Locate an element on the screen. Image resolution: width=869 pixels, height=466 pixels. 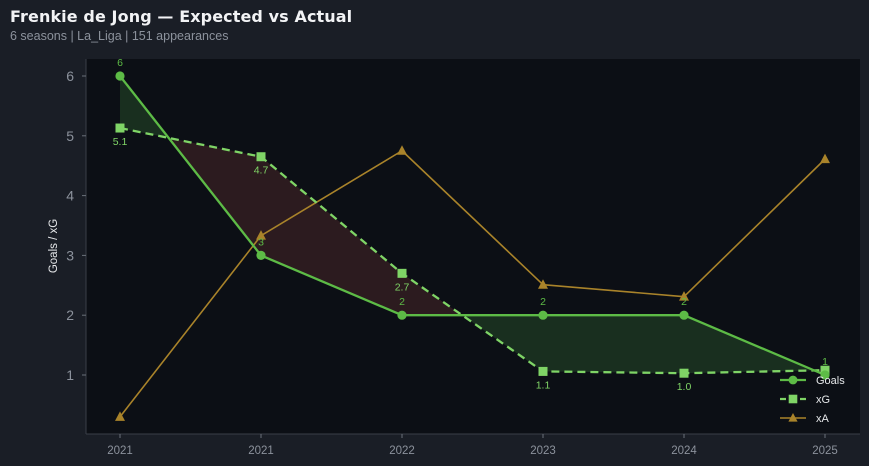
xg-data-label: 5.1 is located at coordinates (120, 142).